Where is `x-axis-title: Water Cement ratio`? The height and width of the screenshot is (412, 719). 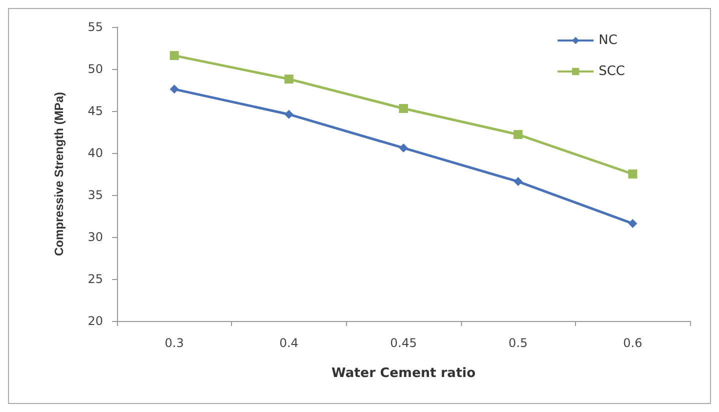 x-axis-title: Water Cement ratio is located at coordinates (403, 373).